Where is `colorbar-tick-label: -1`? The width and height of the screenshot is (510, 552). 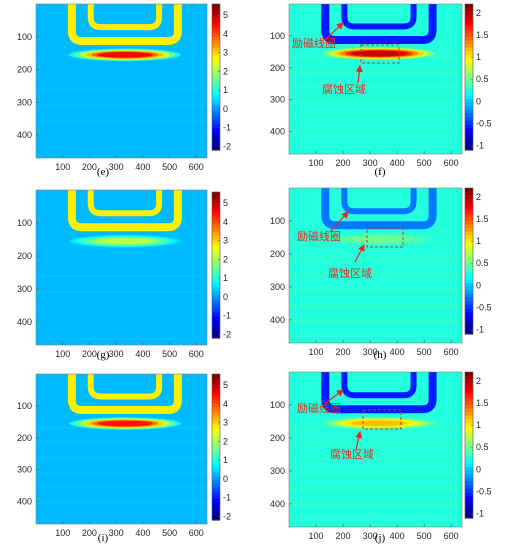 colorbar-tick-label: -1 is located at coordinates (480, 514).